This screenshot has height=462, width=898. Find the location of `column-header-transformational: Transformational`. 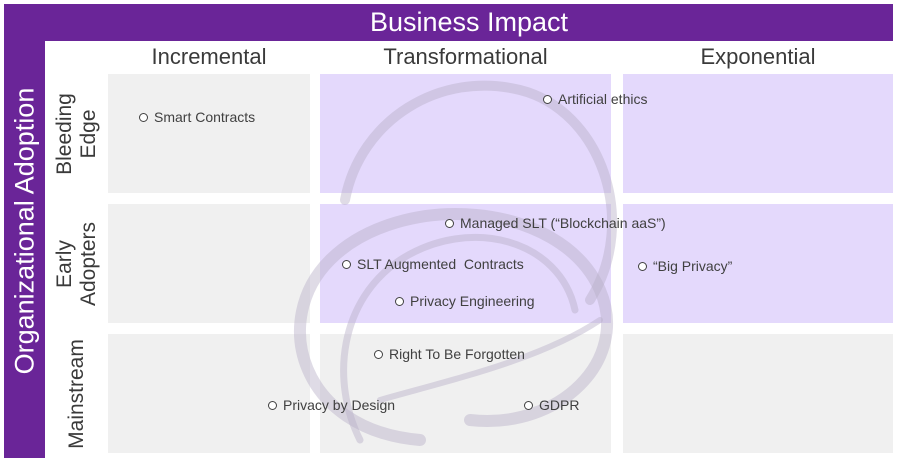

column-header-transformational: Transformational is located at coordinates (465, 56).